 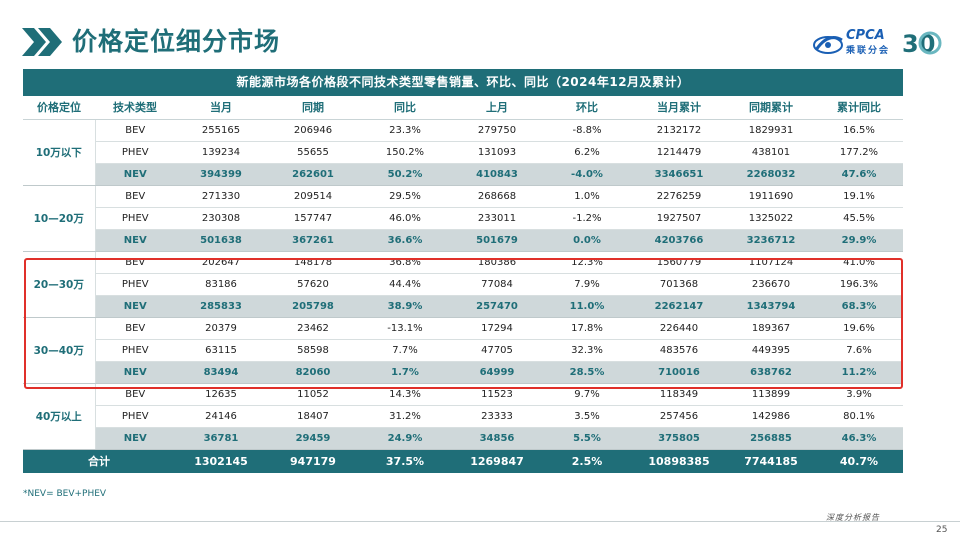 I want to click on value-cell: 148178, so click(x=313, y=262).